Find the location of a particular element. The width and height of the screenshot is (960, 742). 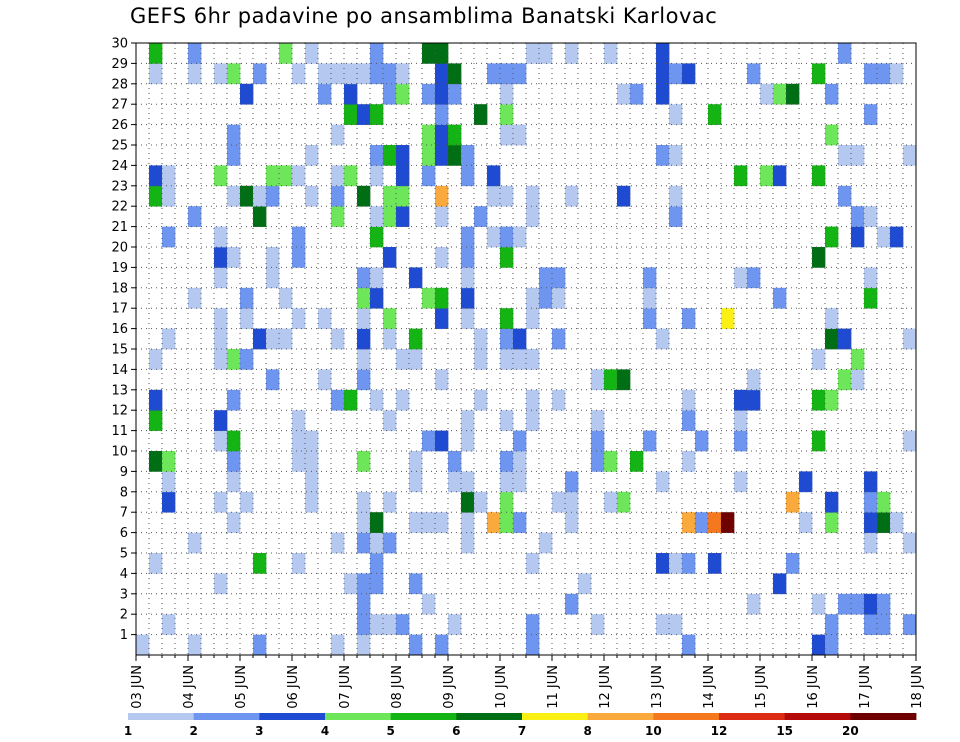

y-tick-label: 10 is located at coordinates (119, 452).